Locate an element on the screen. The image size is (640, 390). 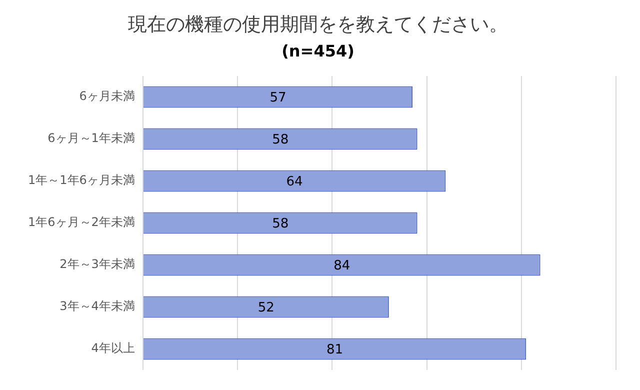
y-tick-label: 1年～1年6ヶ月未満 is located at coordinates (81, 180).